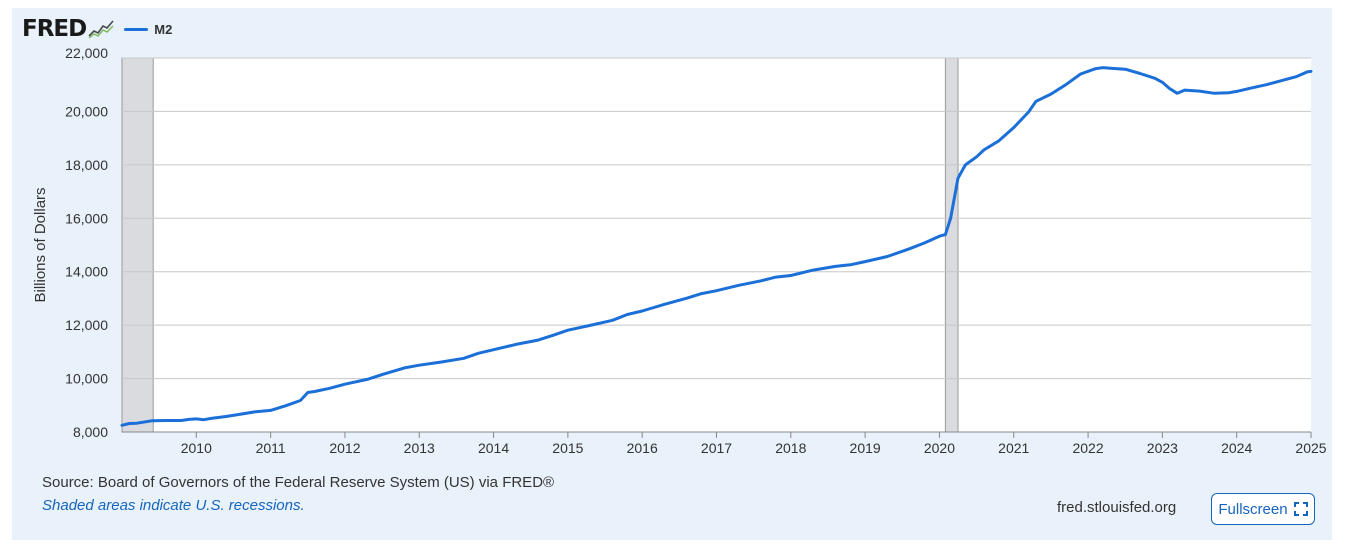 This screenshot has width=1353, height=553. Describe the element at coordinates (86, 53) in the screenshot. I see `y-tick-label-7: 22,000` at that location.